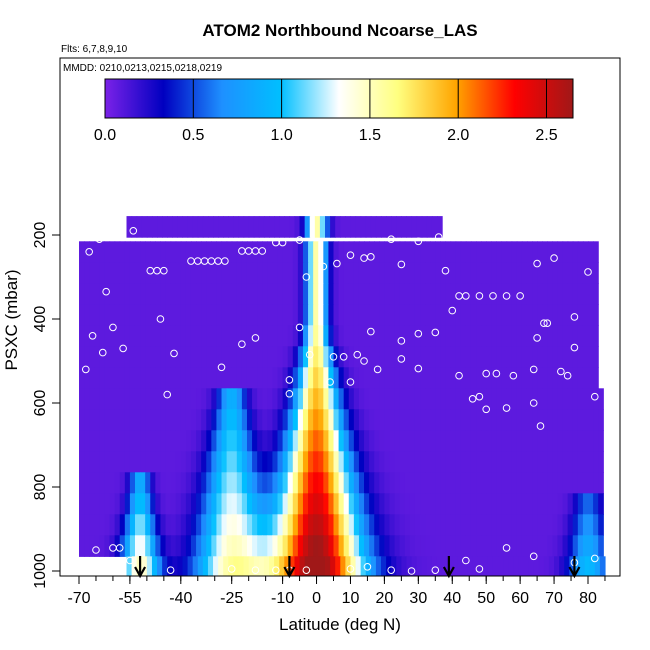 This screenshot has height=650, width=650. What do you see at coordinates (385, 598) in the screenshot?
I see `x-tick-label: 20` at bounding box center [385, 598].